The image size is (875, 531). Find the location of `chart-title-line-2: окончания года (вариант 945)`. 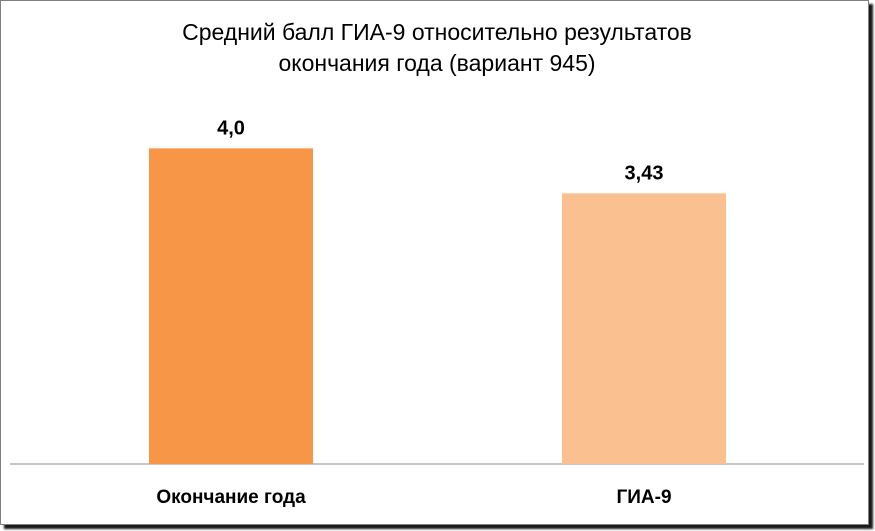

chart-title-line-2: окончания года (вариант 945) is located at coordinates (436, 63).